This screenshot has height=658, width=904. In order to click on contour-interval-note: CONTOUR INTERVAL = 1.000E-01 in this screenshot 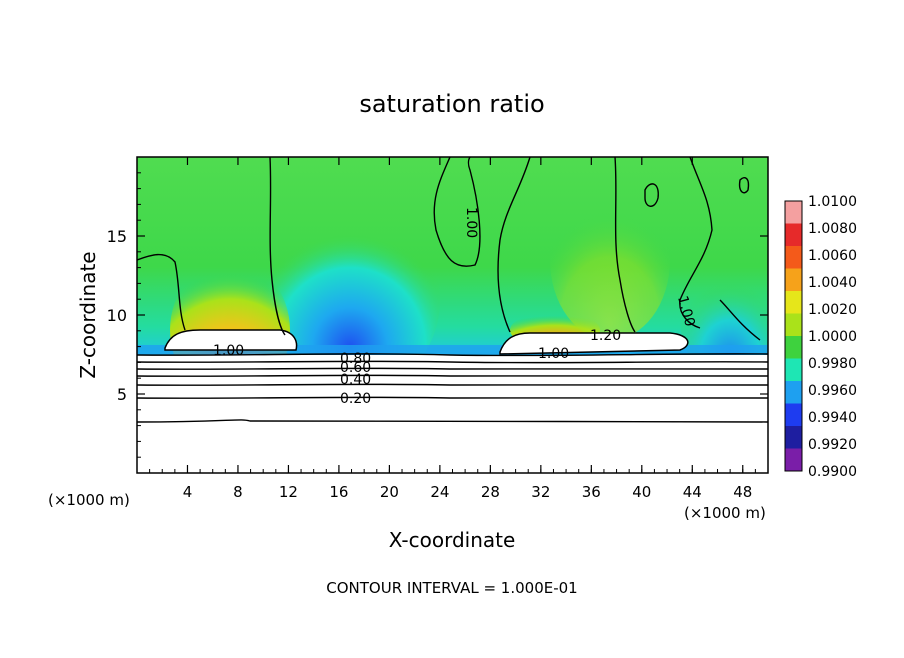, I will do `click(451, 588)`.